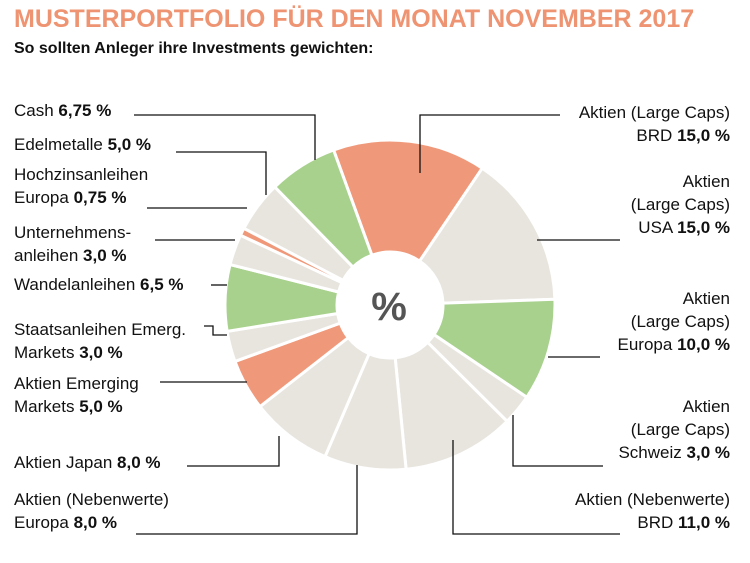 The width and height of the screenshot is (750, 563). Describe the element at coordinates (674, 429) in the screenshot. I see `slice-label-3: Aktien (Large Caps) Schweiz 3,0 %` at that location.